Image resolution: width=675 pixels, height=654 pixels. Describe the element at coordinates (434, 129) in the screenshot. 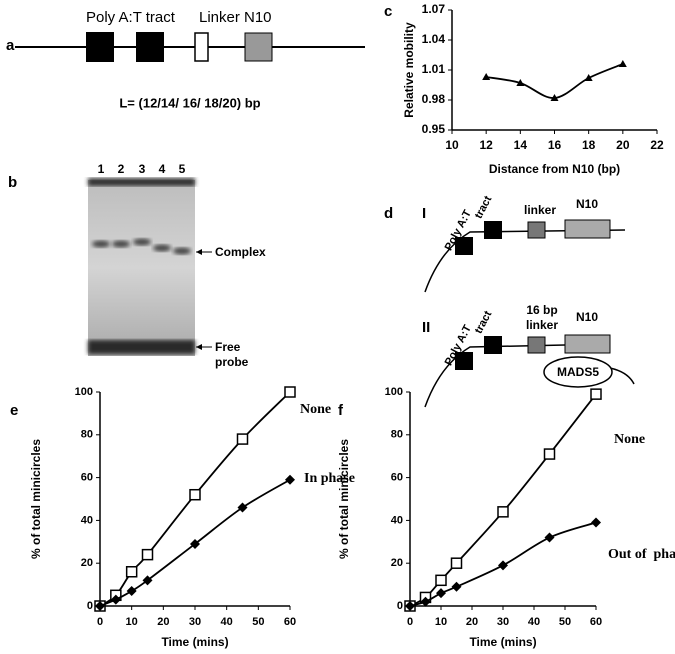

I see `y-tick-label: 0.95` at that location.